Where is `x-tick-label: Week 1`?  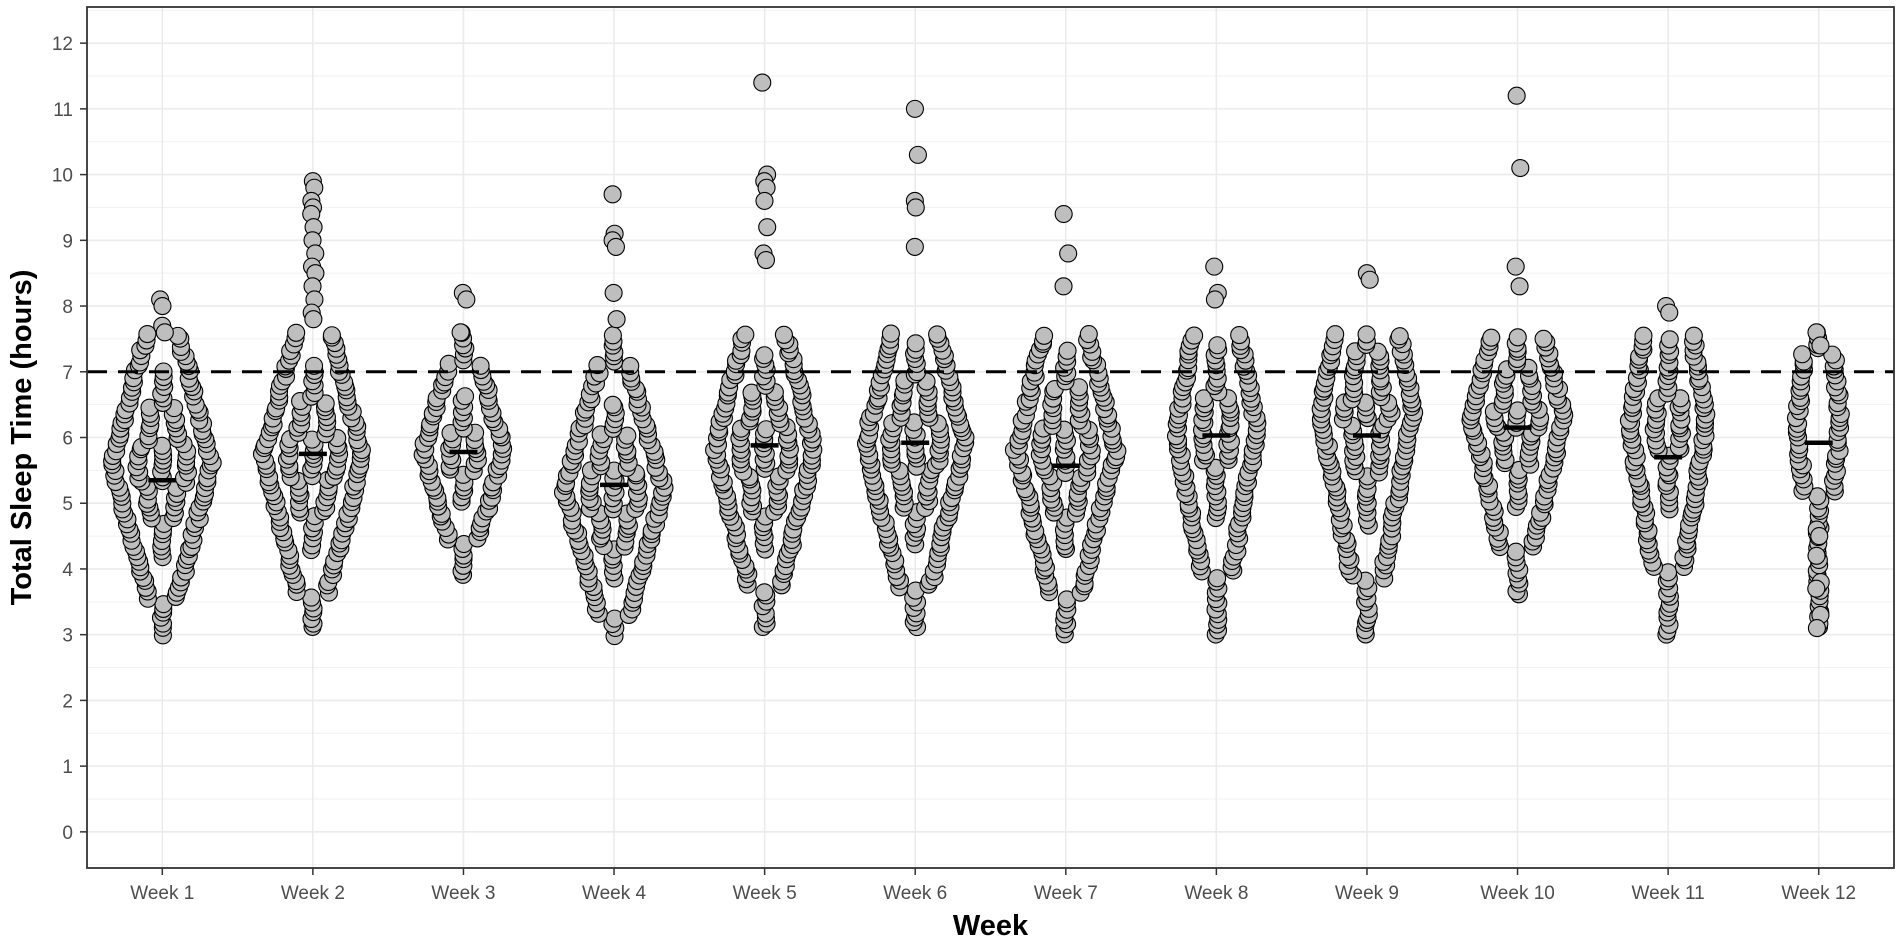 x-tick-label: Week 1 is located at coordinates (162, 893).